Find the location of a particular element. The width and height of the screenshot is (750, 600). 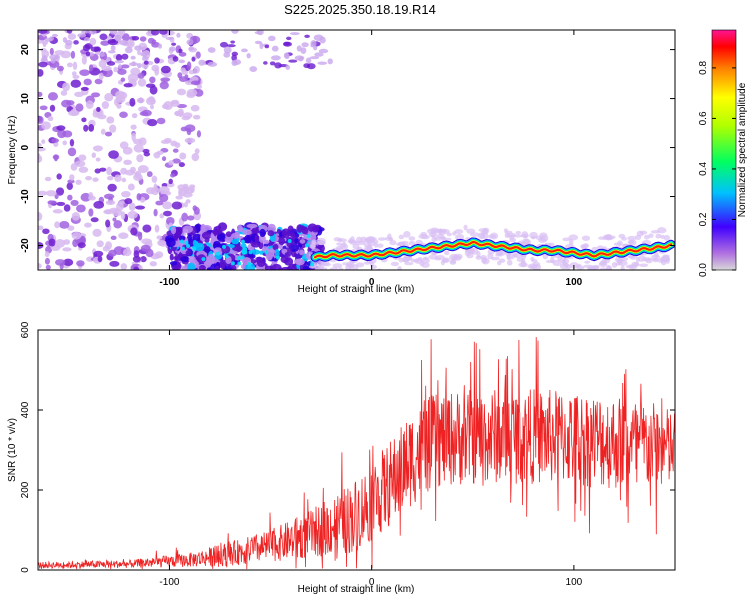

snr-y-tick-label: 200 is located at coordinates (25, 489).